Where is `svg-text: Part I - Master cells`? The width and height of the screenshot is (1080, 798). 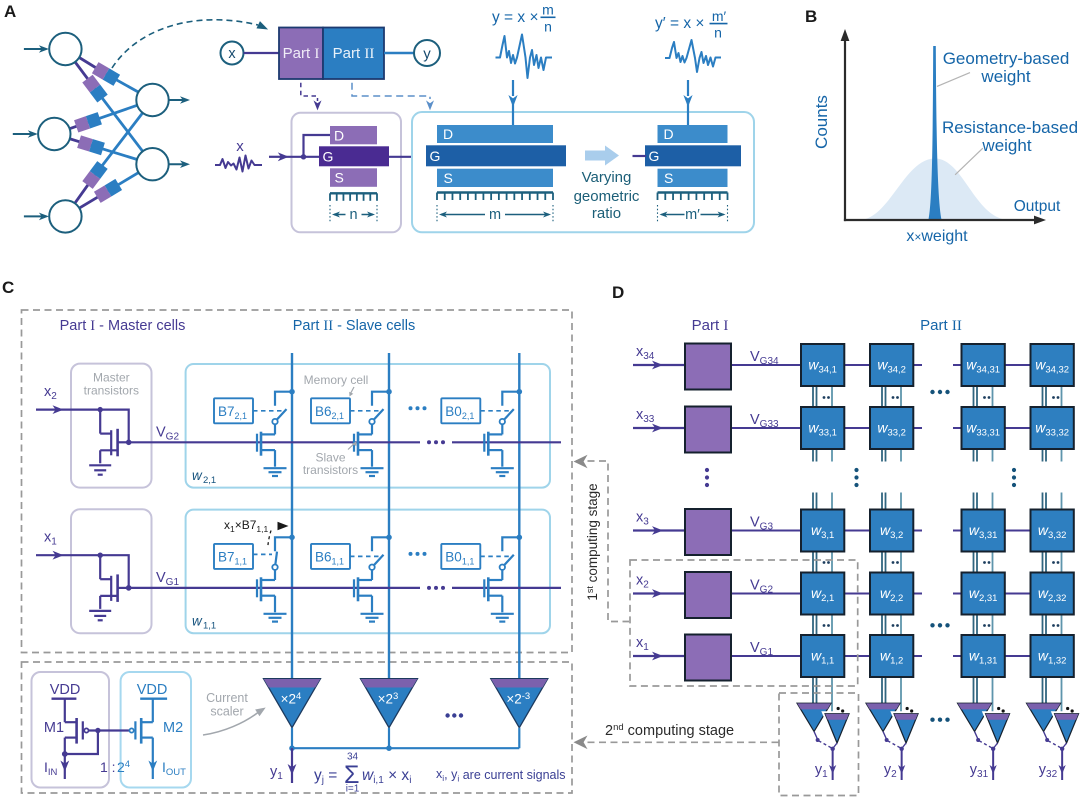 svg-text: Part I - Master cells is located at coordinates (123, 326).